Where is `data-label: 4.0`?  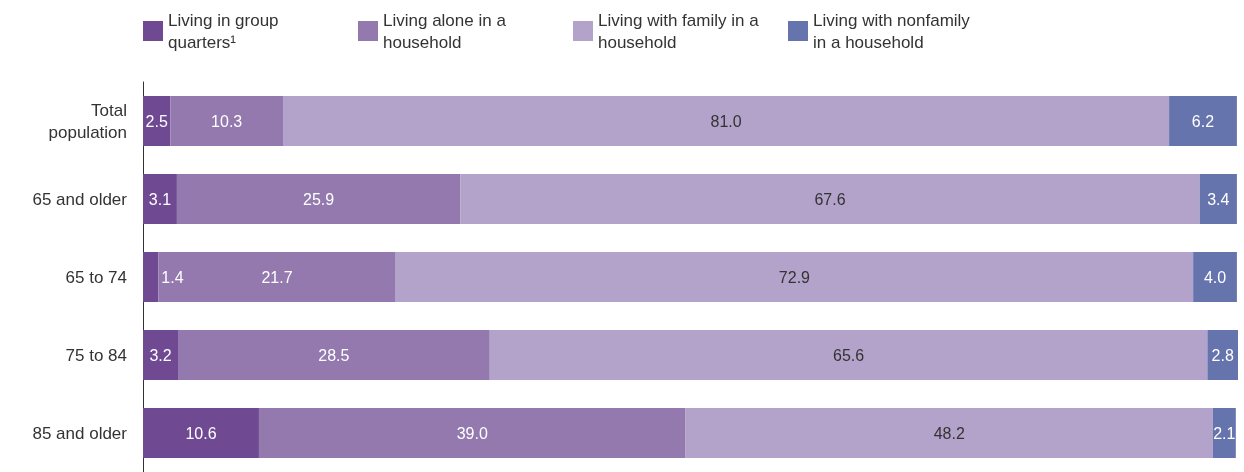 data-label: 4.0 is located at coordinates (1215, 277).